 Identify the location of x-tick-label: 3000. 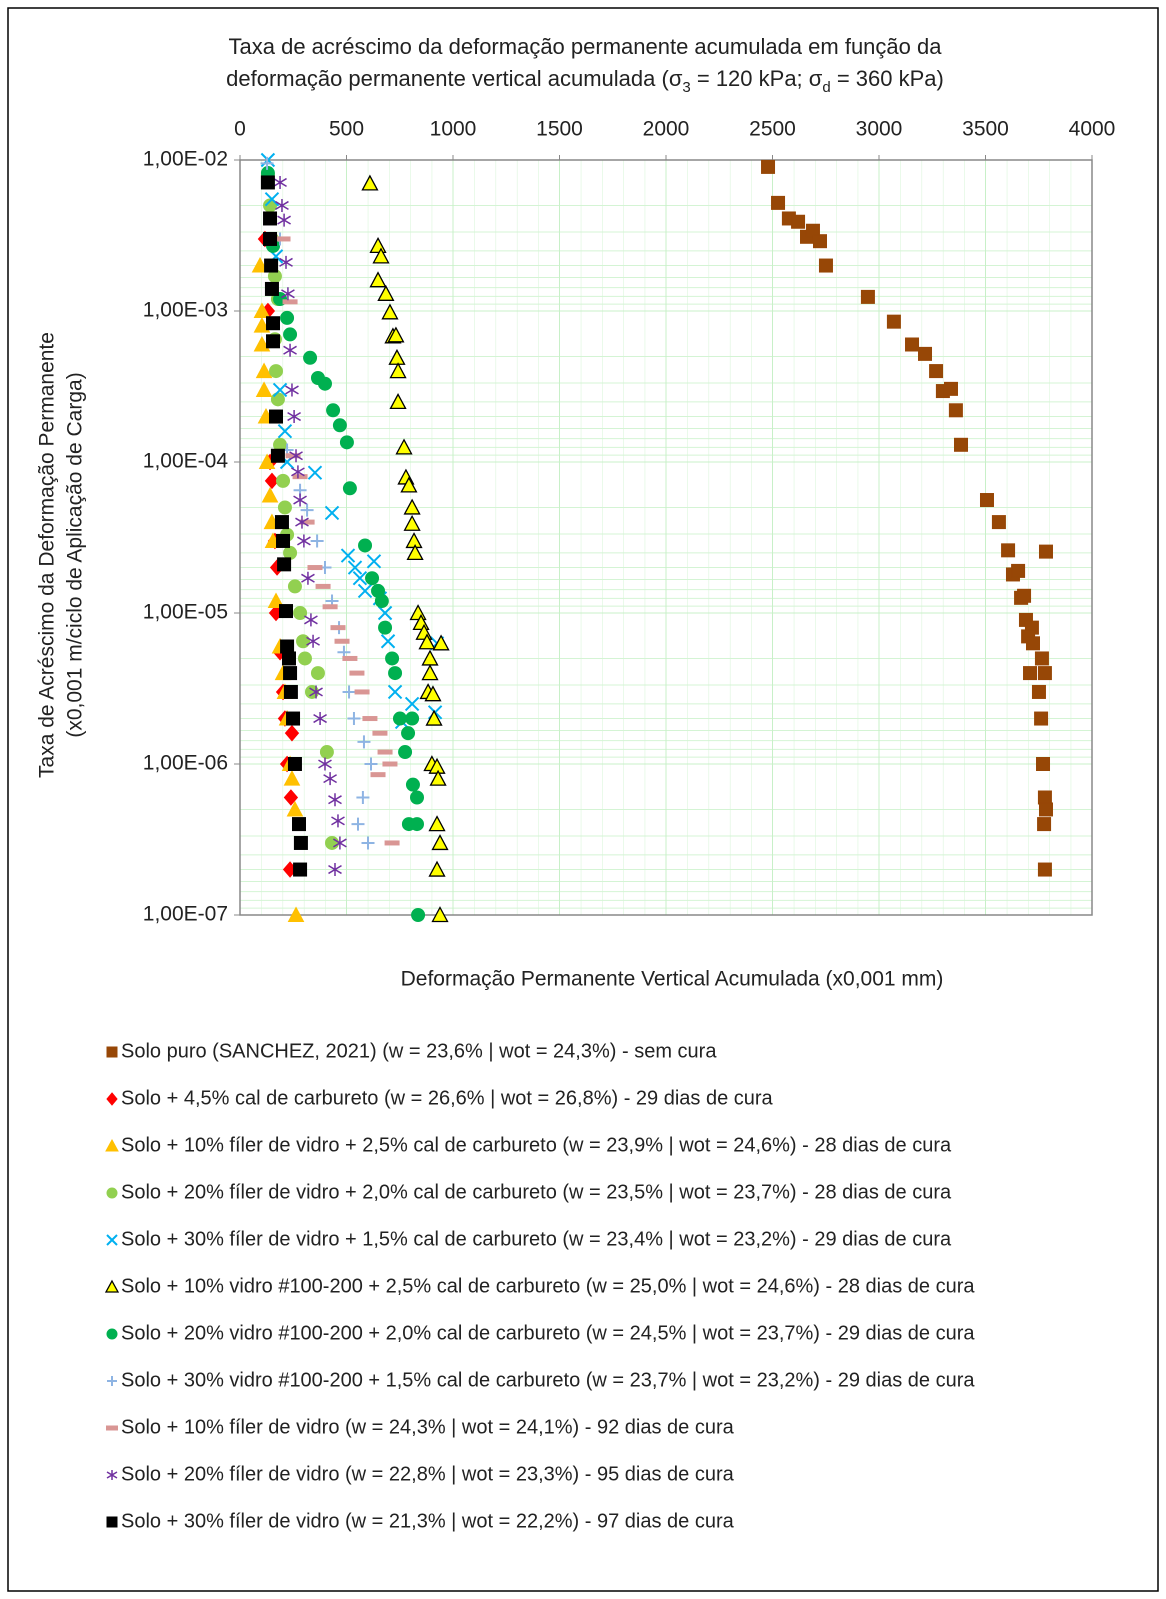
(879, 129).